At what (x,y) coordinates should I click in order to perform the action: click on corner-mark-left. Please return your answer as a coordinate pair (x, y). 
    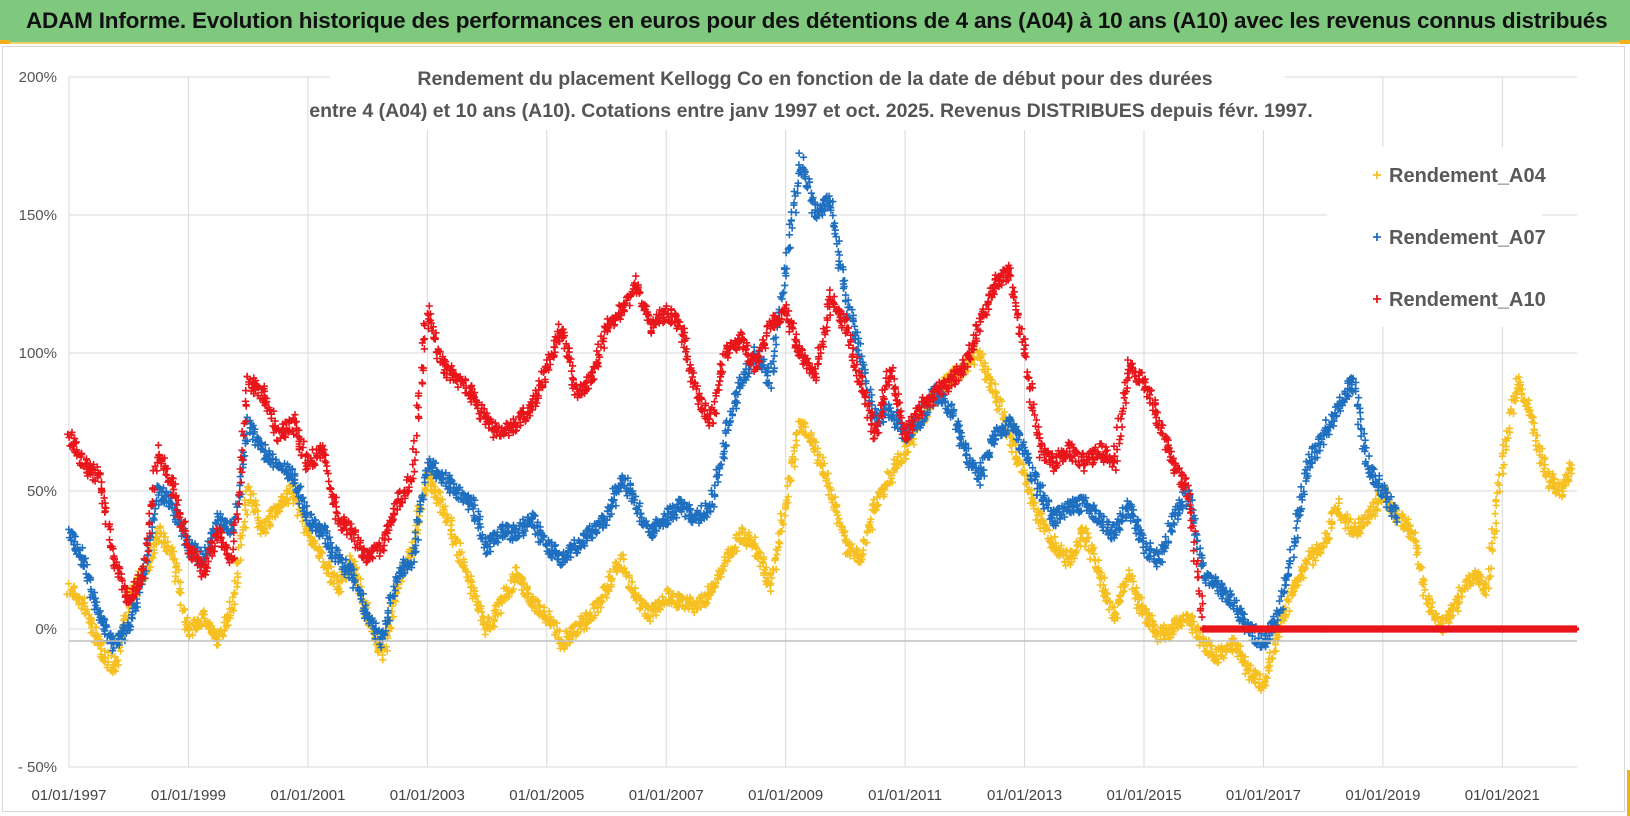
    Looking at the image, I should click on (5, 42).